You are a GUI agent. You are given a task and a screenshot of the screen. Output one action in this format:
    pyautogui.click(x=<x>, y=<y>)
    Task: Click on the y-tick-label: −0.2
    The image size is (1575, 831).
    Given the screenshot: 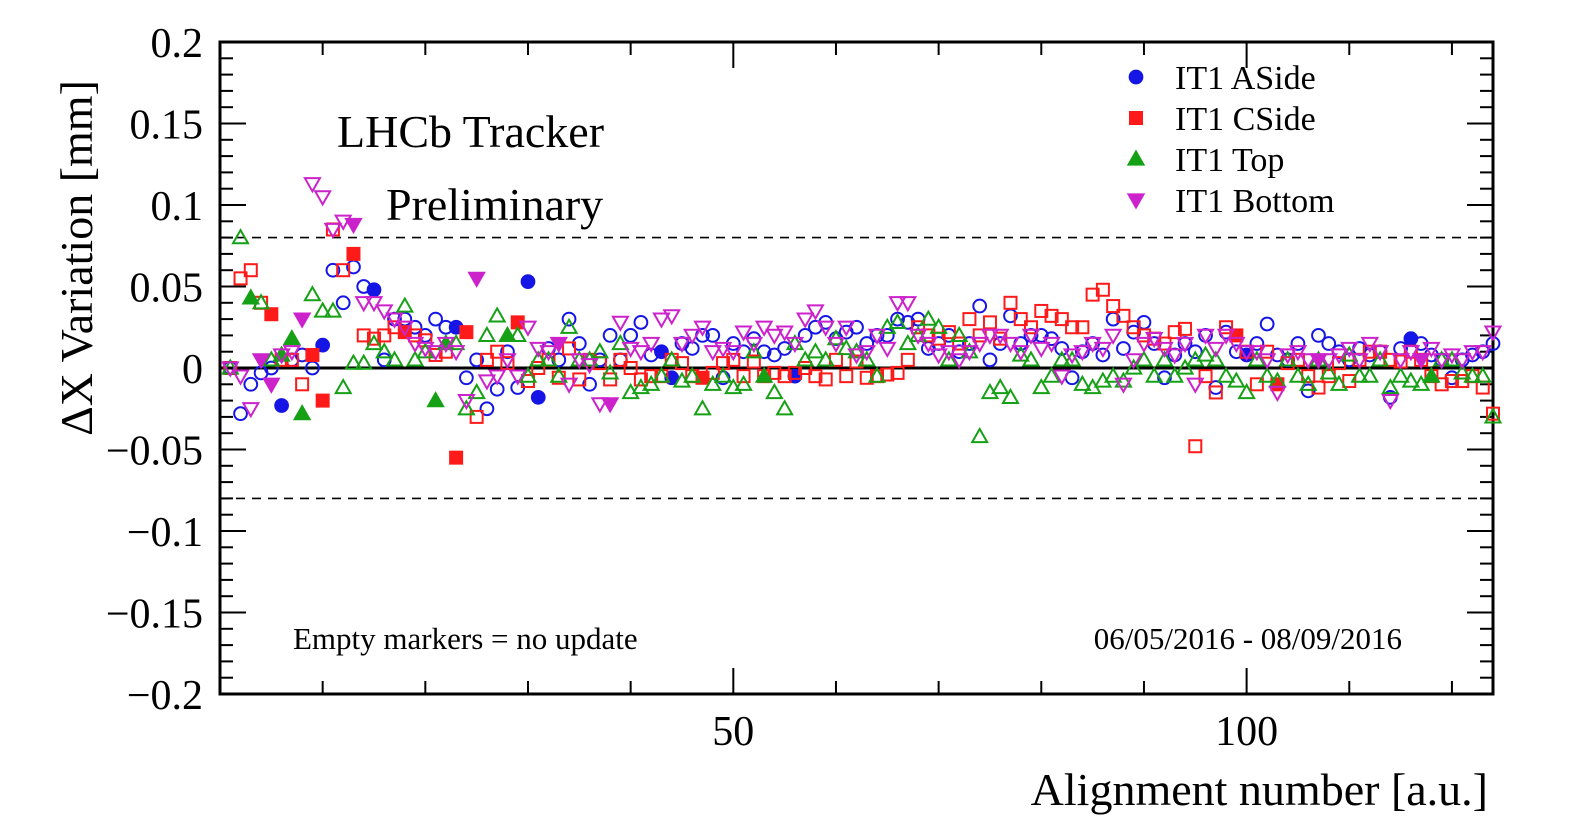 What is the action you would take?
    pyautogui.click(x=165, y=696)
    